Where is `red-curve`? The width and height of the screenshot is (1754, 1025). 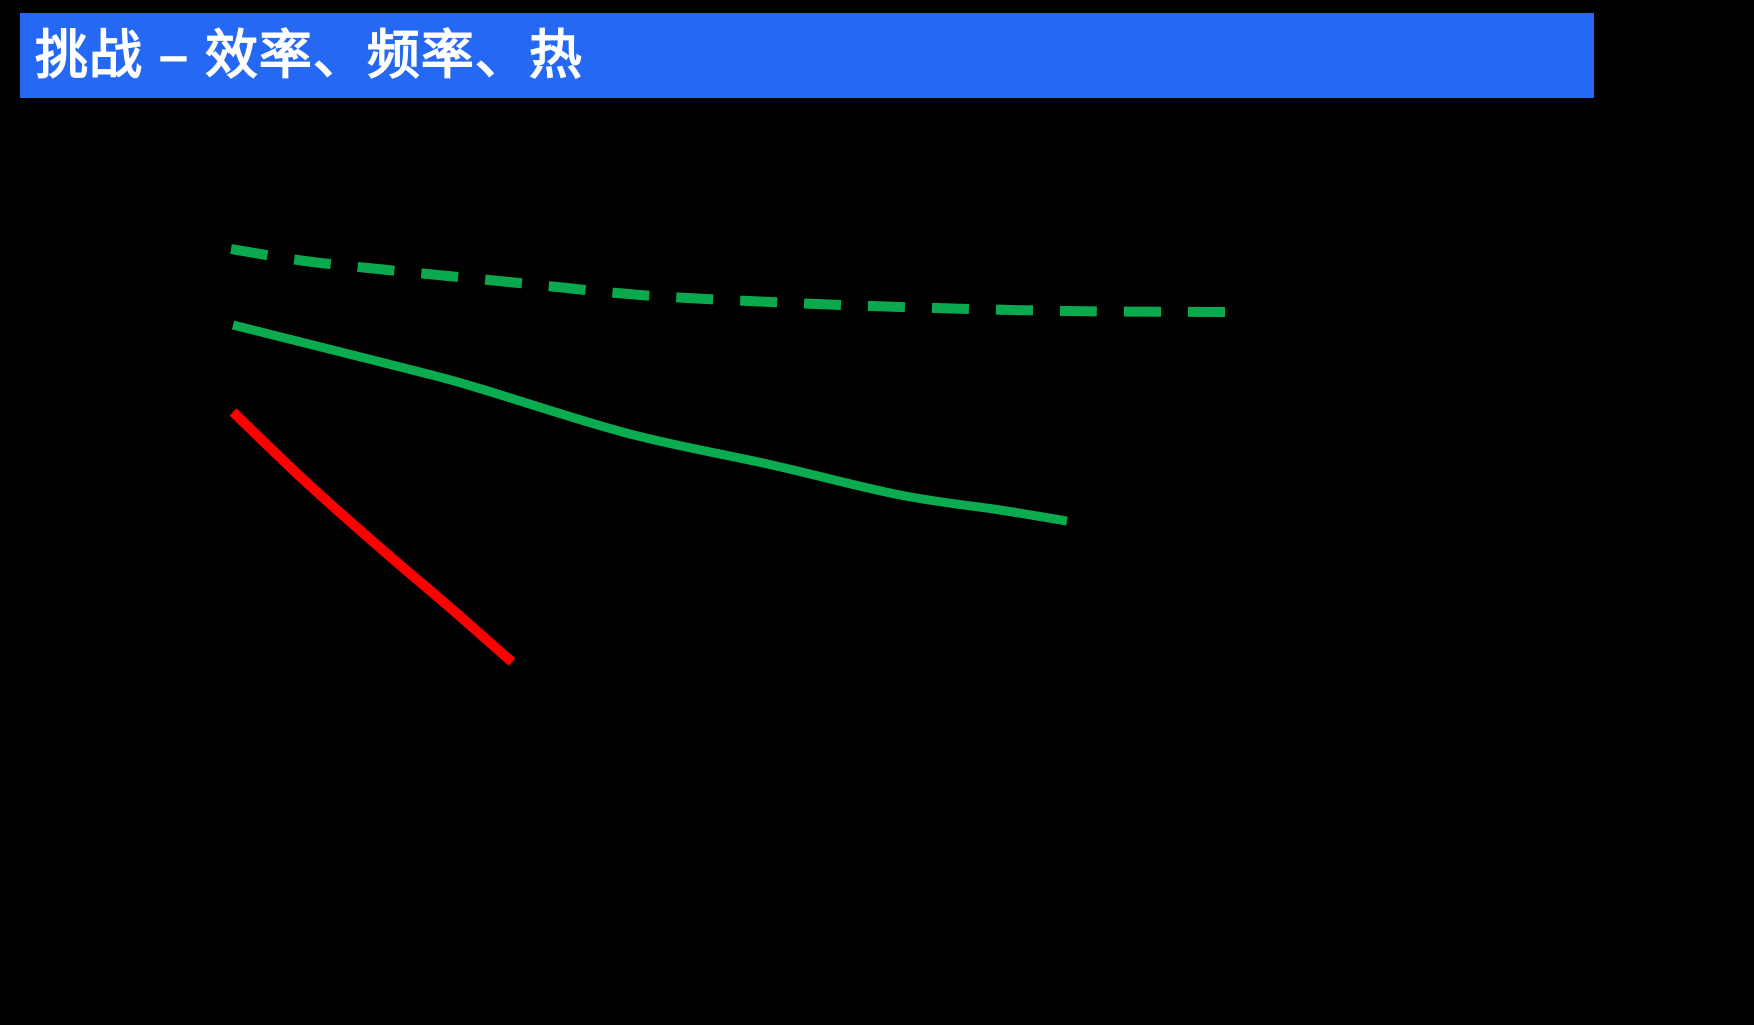 red-curve is located at coordinates (372, 537).